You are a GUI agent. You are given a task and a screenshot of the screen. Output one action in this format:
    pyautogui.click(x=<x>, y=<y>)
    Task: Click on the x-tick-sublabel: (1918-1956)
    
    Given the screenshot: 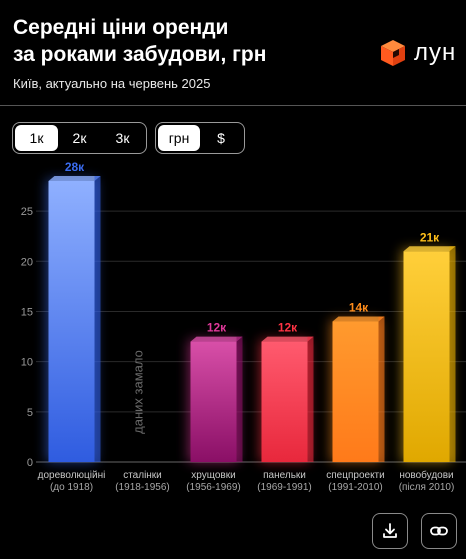 What is the action you would take?
    pyautogui.click(x=142, y=487)
    